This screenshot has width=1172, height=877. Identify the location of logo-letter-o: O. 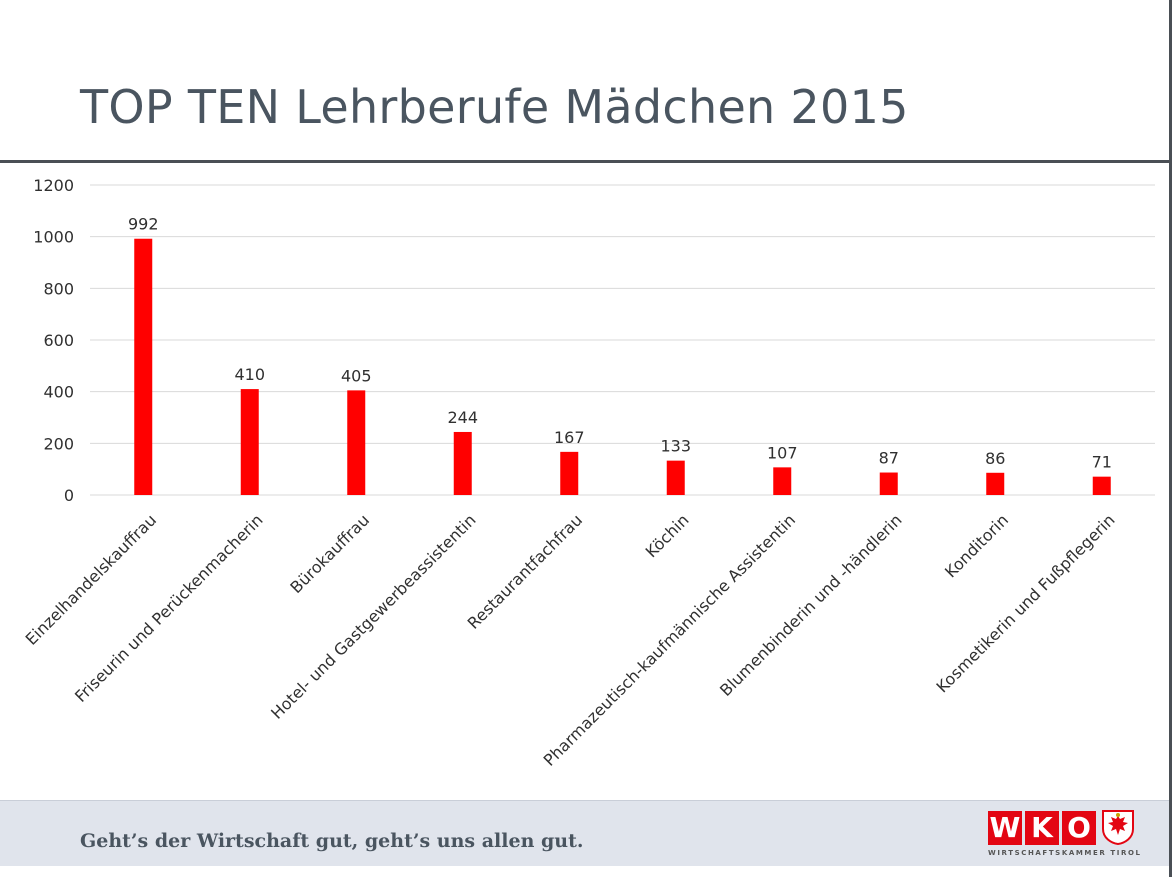
(1079, 828).